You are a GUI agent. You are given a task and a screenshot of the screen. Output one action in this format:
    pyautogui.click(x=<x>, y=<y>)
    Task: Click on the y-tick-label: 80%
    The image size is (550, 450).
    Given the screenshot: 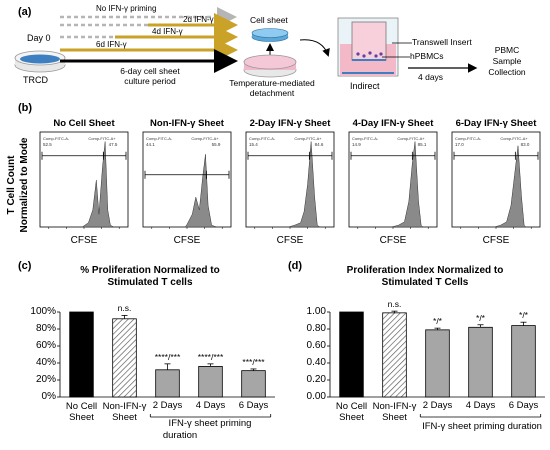 What is the action you would take?
    pyautogui.click(x=45, y=328)
    